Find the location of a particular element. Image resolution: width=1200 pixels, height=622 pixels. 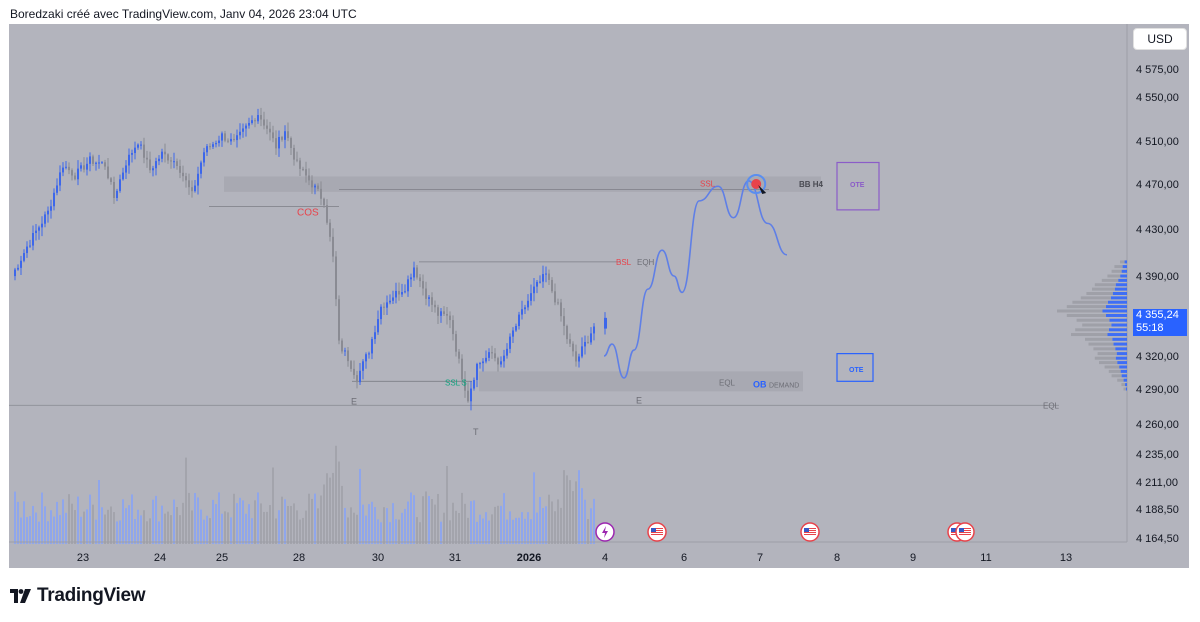

flag-stripe is located at coordinates (810, 530).